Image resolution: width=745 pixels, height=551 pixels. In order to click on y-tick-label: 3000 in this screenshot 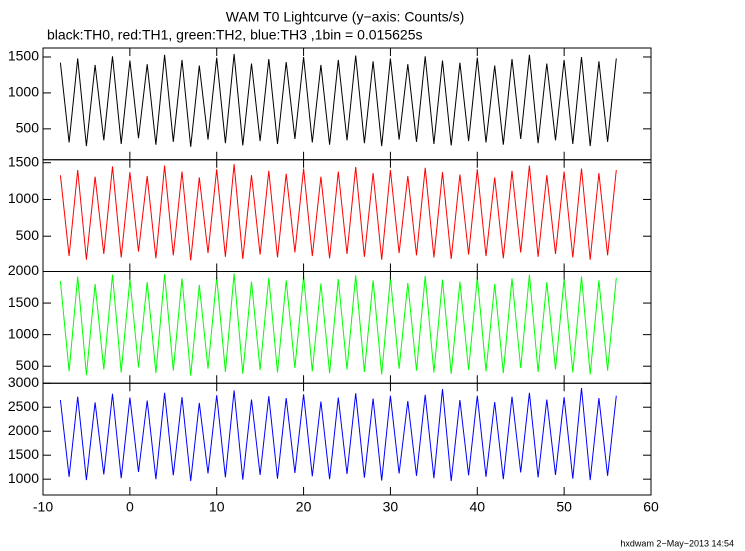, I will do `click(23, 382)`.